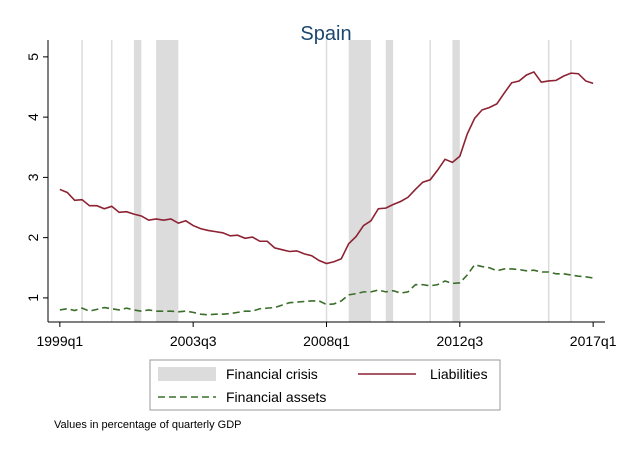  What do you see at coordinates (187, 374) in the screenshot?
I see `legend-swatch` at bounding box center [187, 374].